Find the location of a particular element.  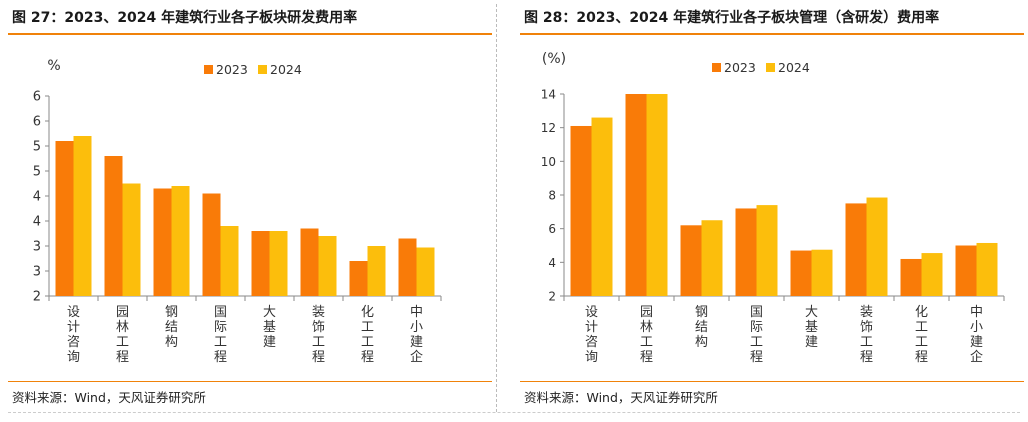

panel-divider is located at coordinates (496, 208).